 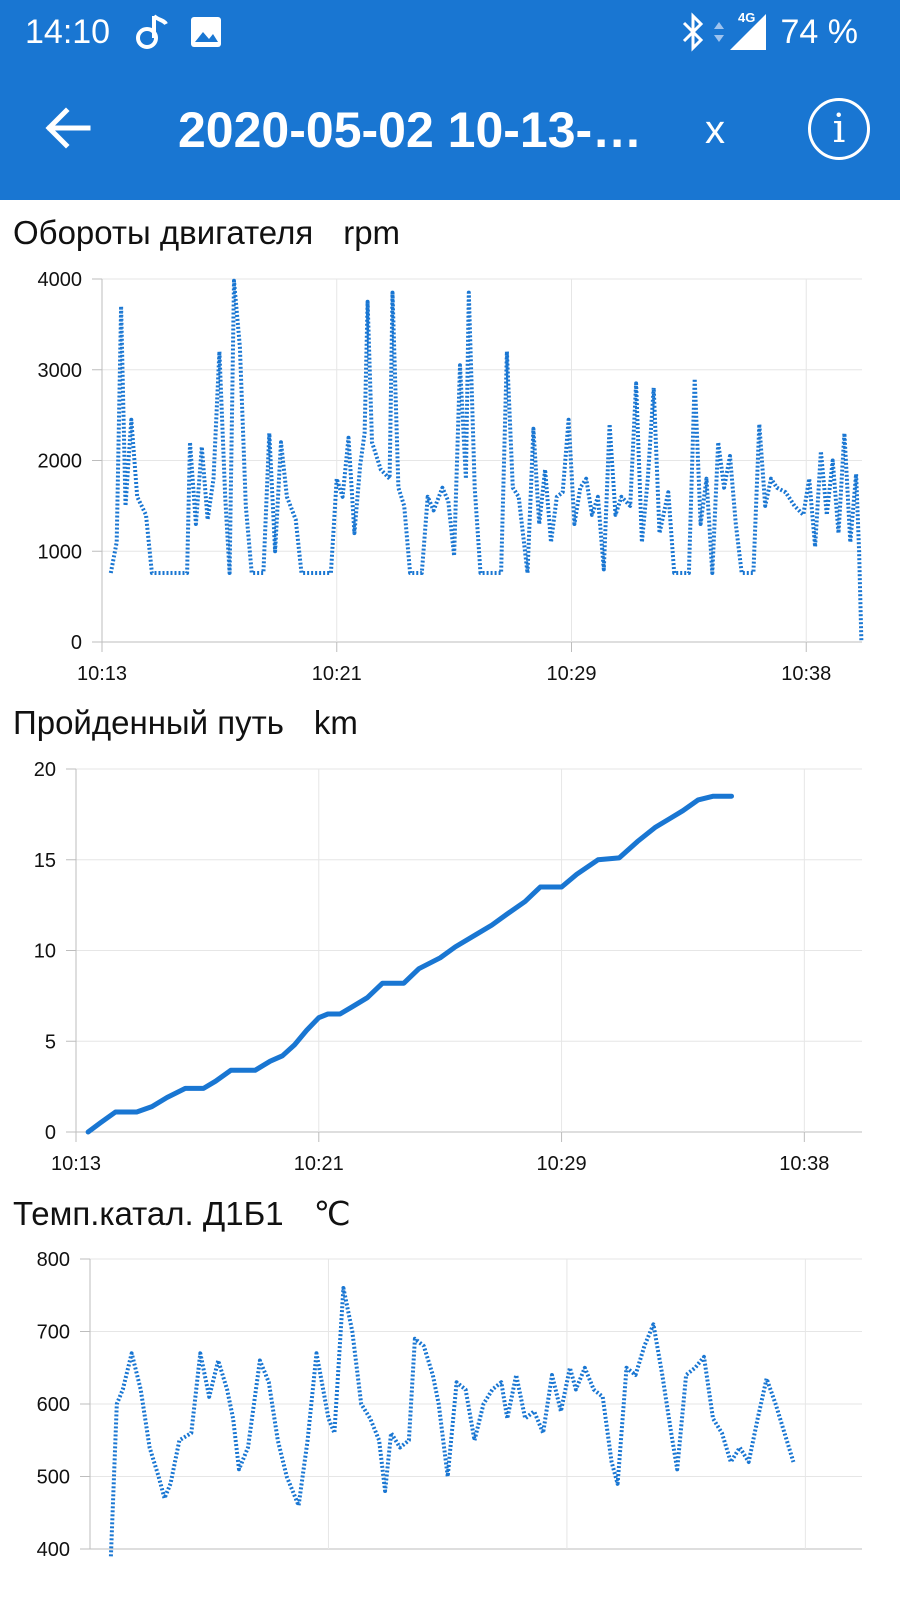 I want to click on y-tick-label: 800, so click(x=53, y=1260).